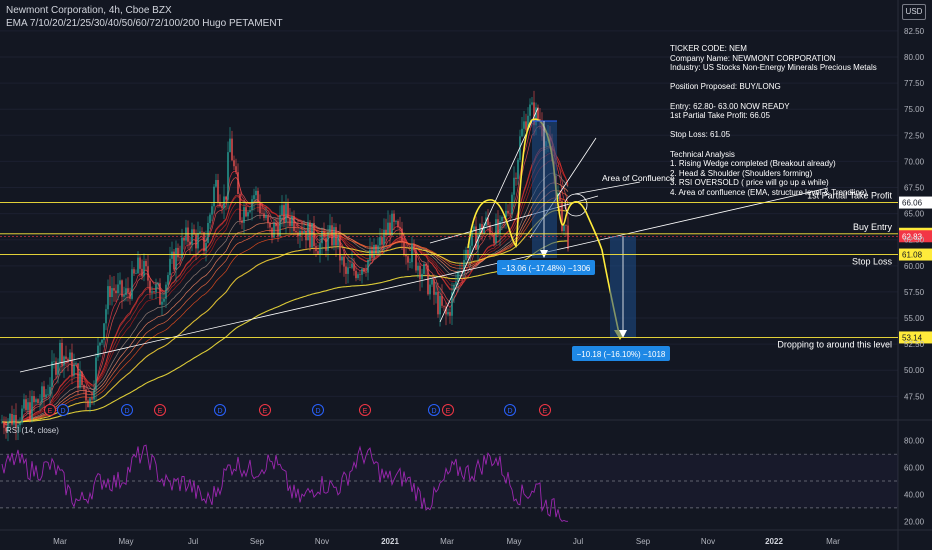  I want to click on wedge-upper-line, so click(489, 215).